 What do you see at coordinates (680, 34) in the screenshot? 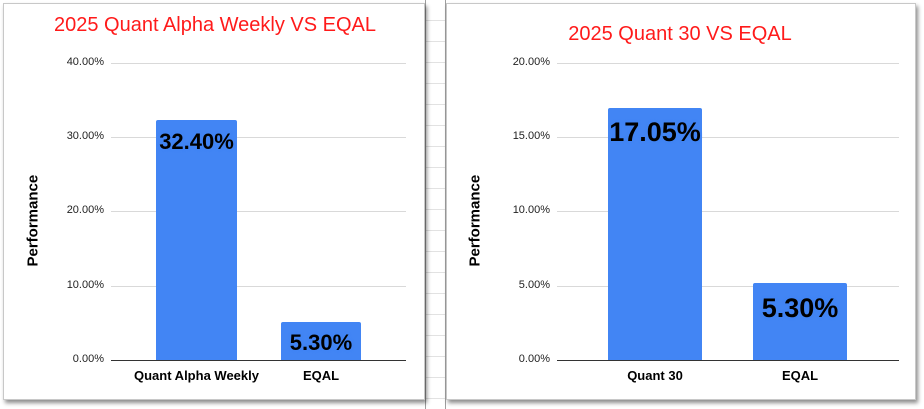
I see `chart-title: 2025 Quant 30 VS EQAL` at bounding box center [680, 34].